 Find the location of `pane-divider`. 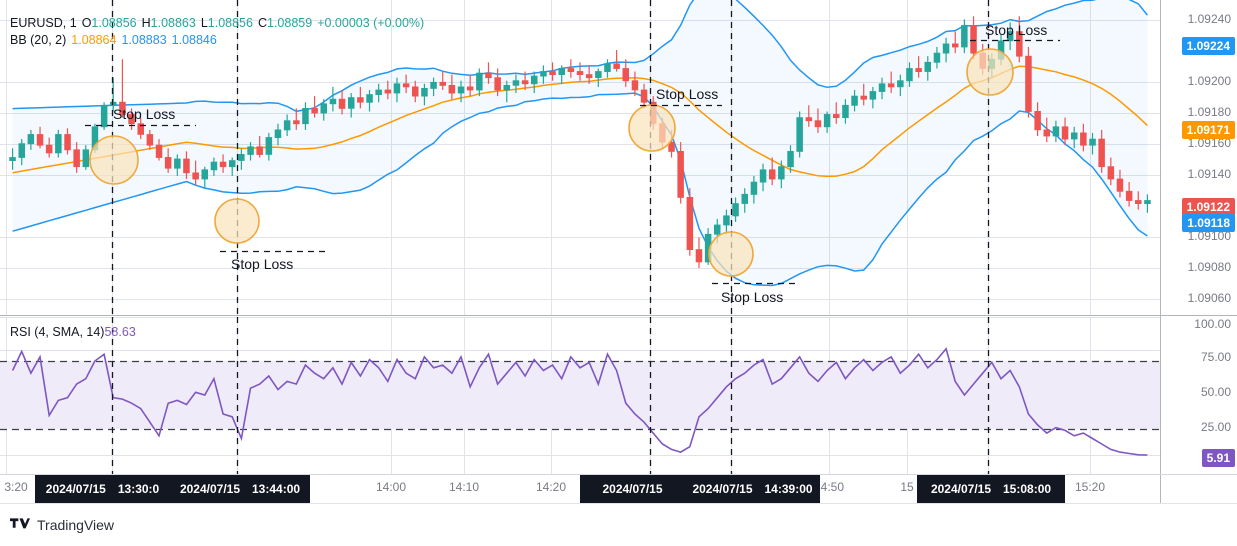

pane-divider is located at coordinates (618, 315).